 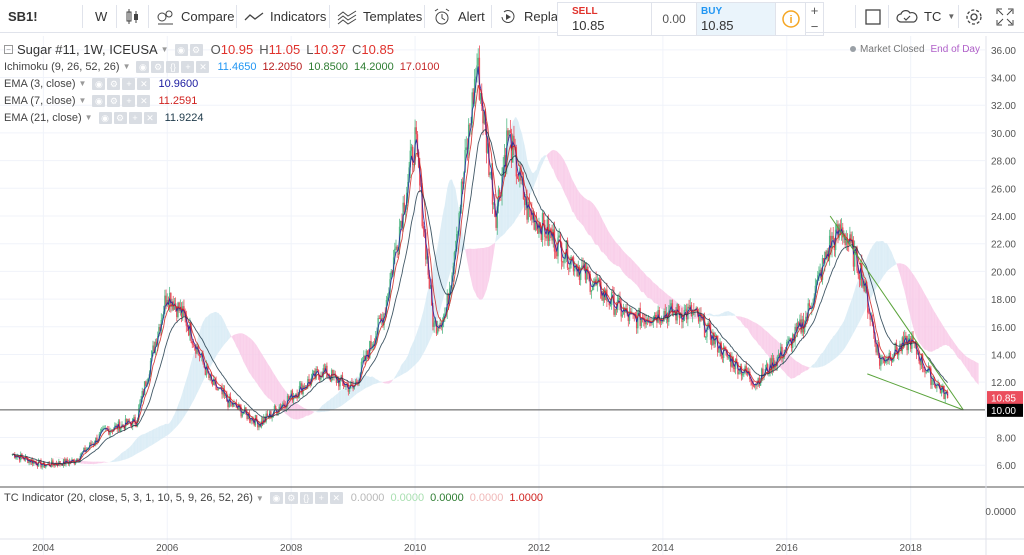 I want to click on fullscreen-rect-button, so click(x=873, y=16).